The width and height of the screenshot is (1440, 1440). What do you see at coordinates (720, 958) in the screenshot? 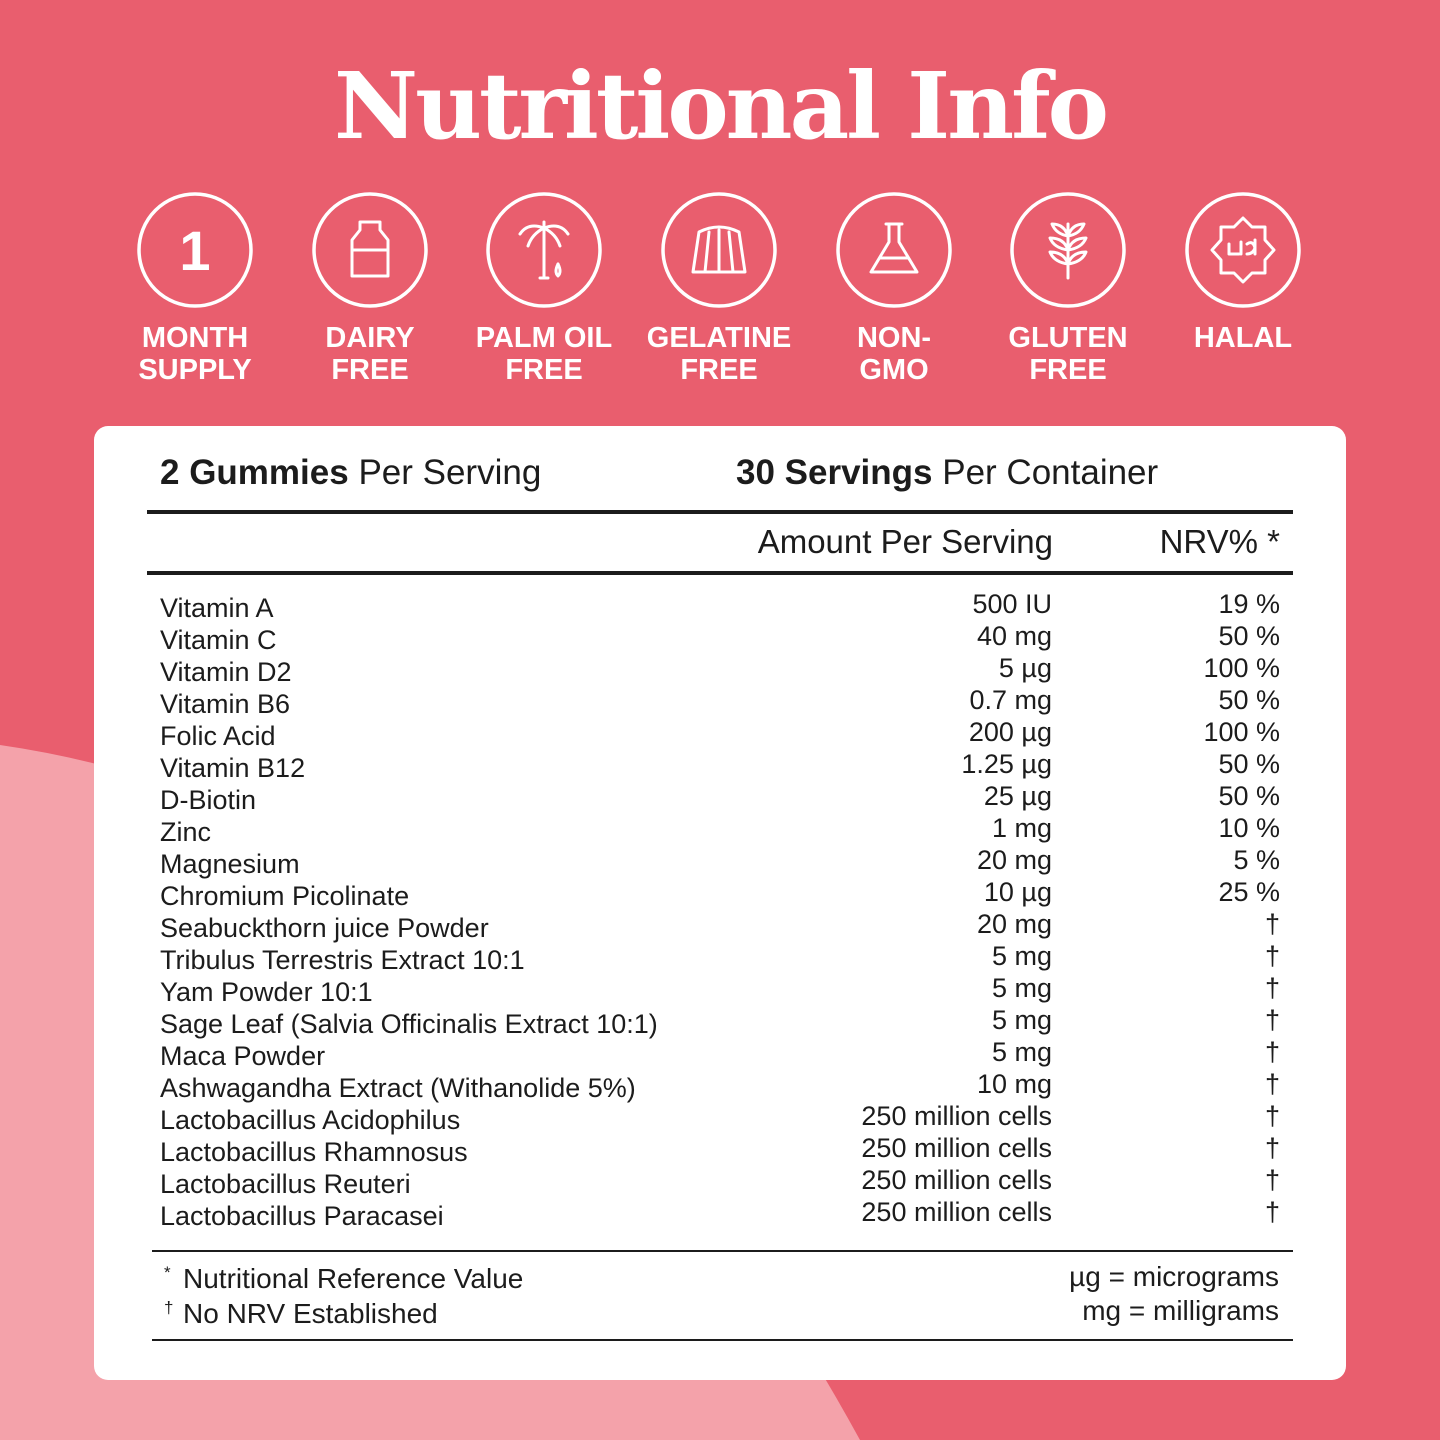
I see `table-row: Tribulus Terrestris Extract 10:1 5 mg †` at bounding box center [720, 958].